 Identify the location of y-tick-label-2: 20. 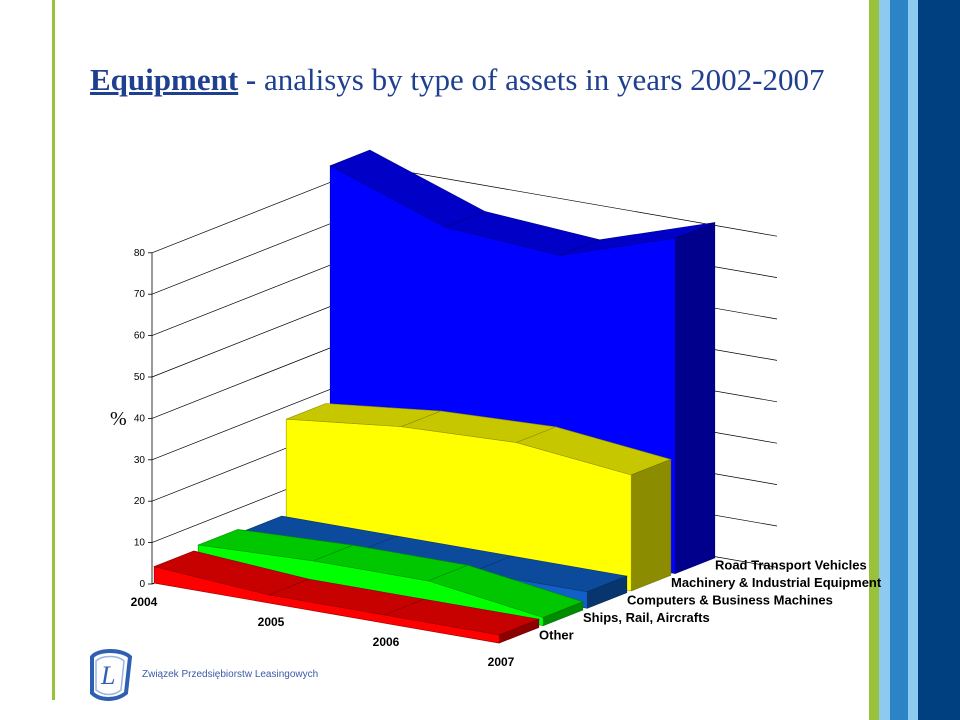
(140, 501).